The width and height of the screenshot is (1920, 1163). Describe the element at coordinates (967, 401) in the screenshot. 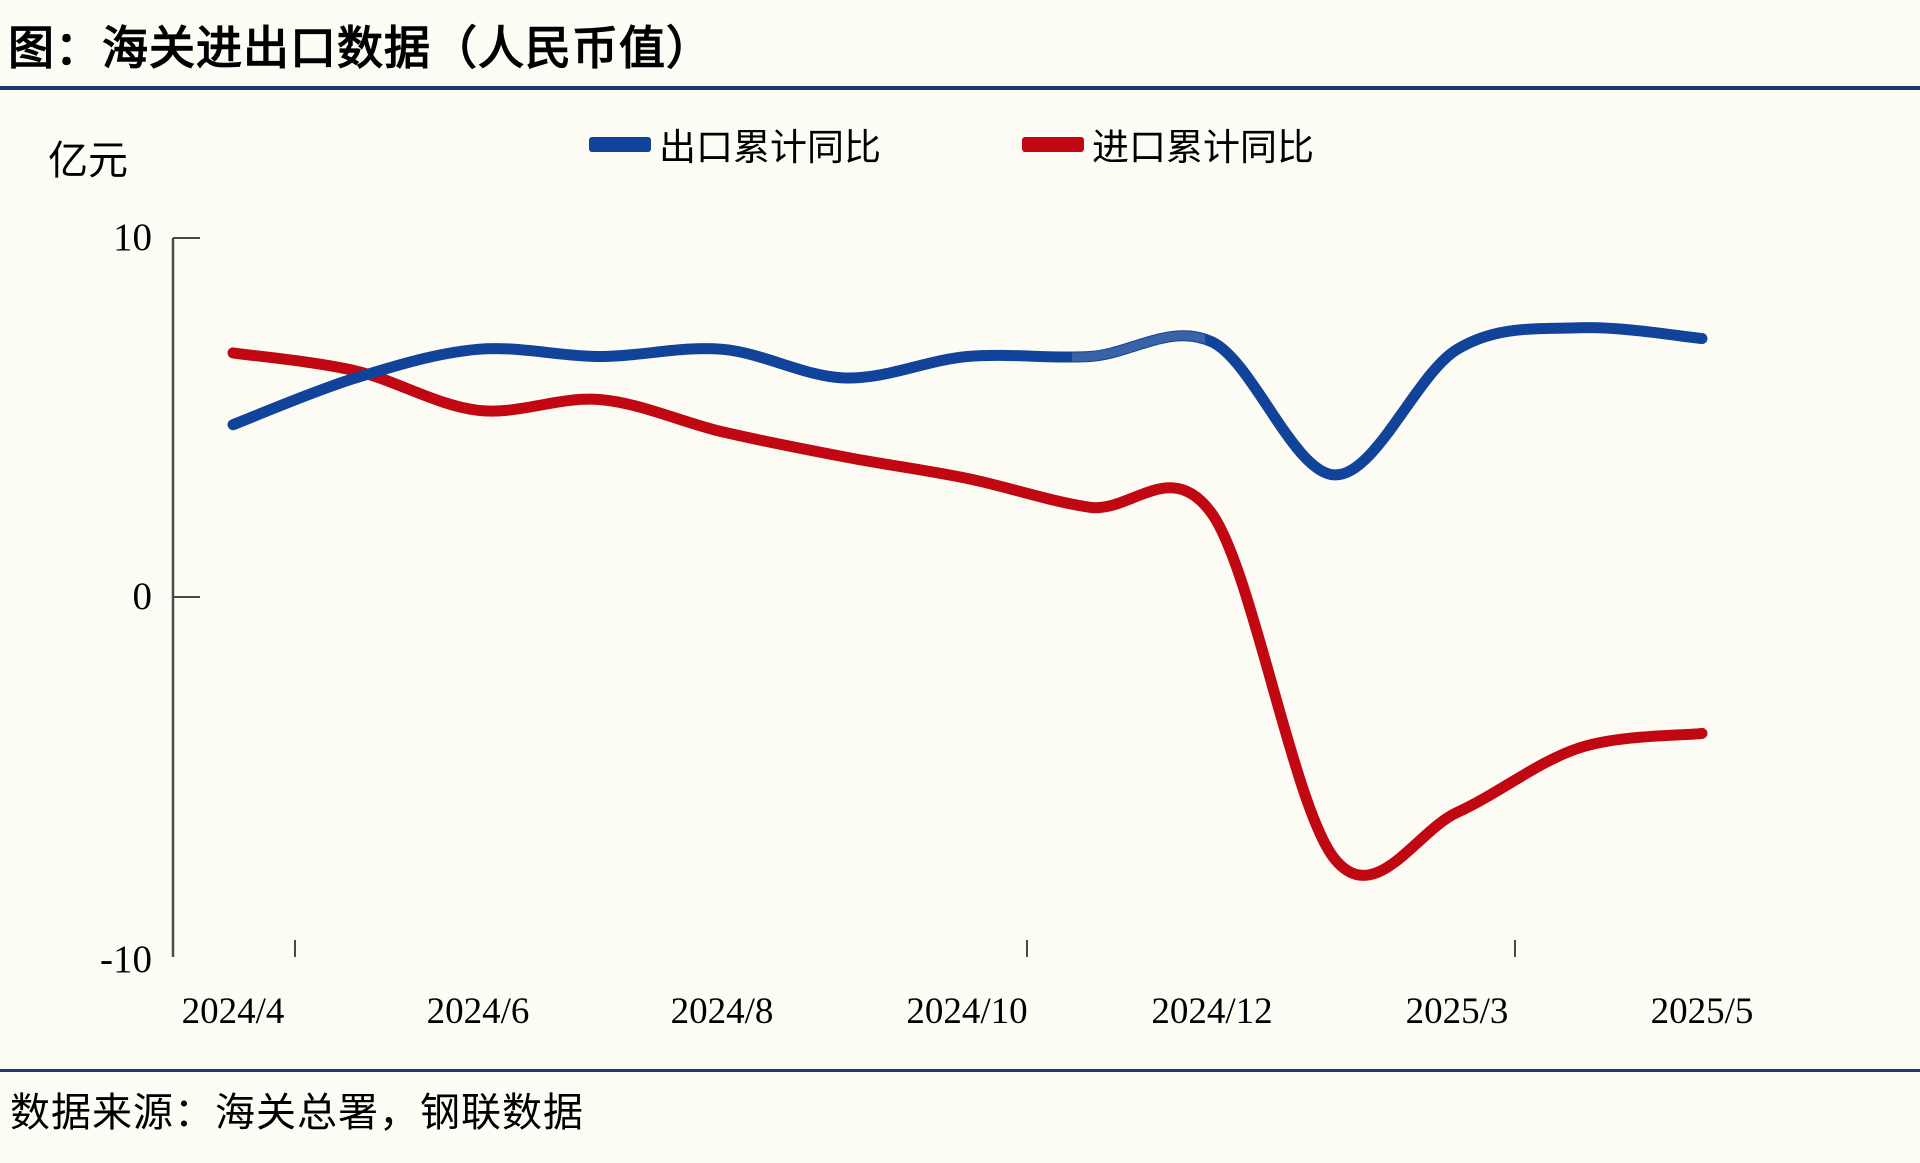

I see `export-line` at that location.